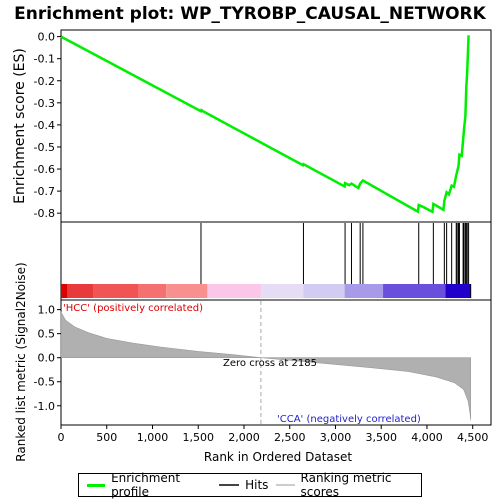 Image resolution: width=500 pixels, height=500 pixels. What do you see at coordinates (44, 103) in the screenshot?
I see `es-y-tick-label: -0.3` at bounding box center [44, 103].